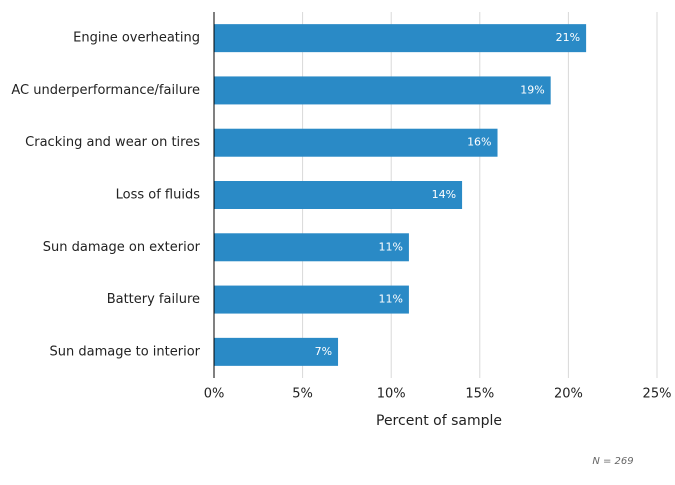 The width and height of the screenshot is (675, 485). I want to click on x-tick-label: 5%, so click(302, 394).